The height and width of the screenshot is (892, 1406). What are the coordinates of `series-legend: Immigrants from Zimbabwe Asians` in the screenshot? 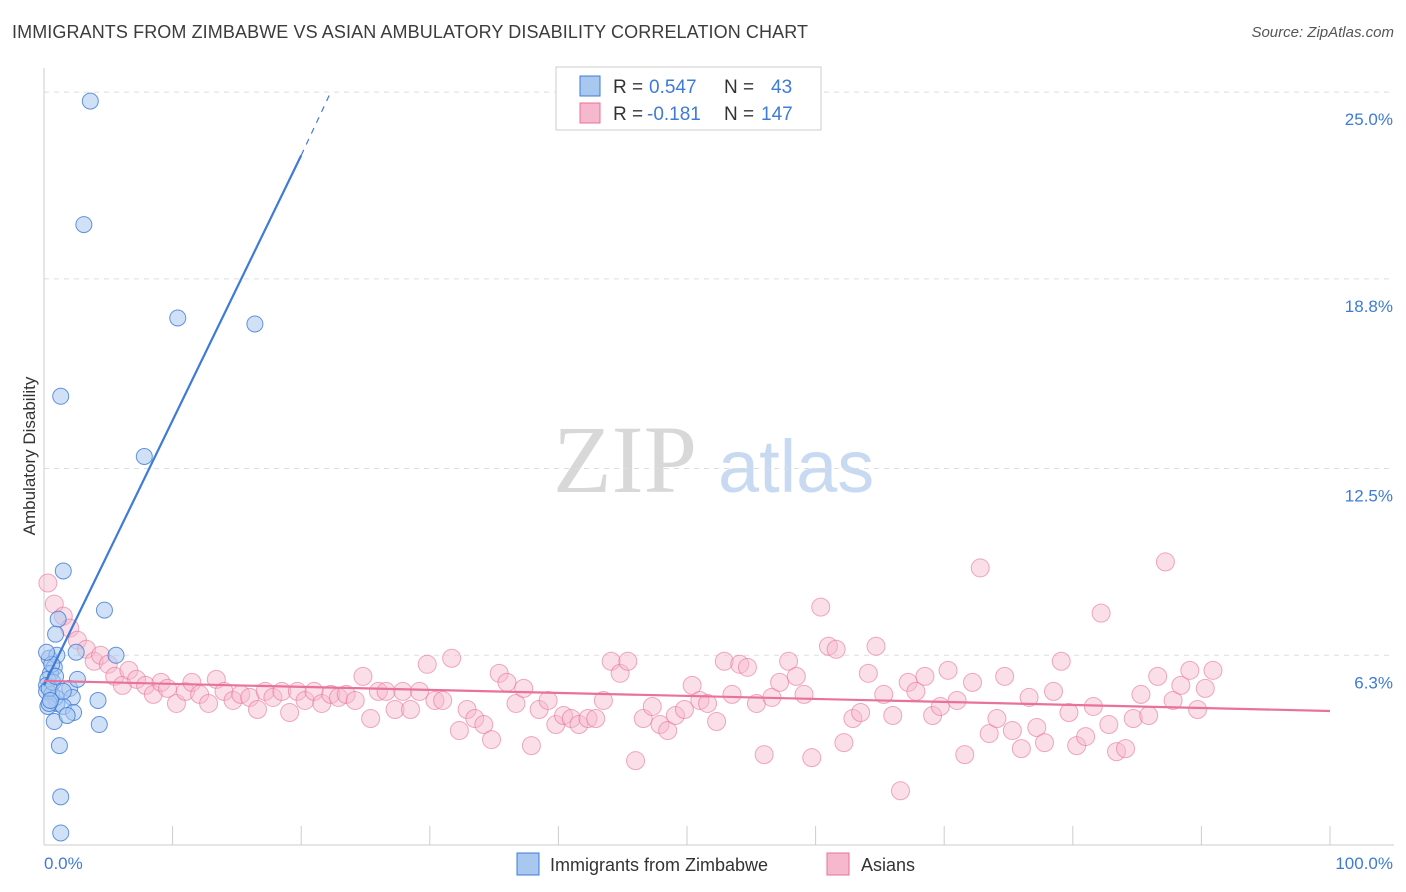 It's located at (715, 864).